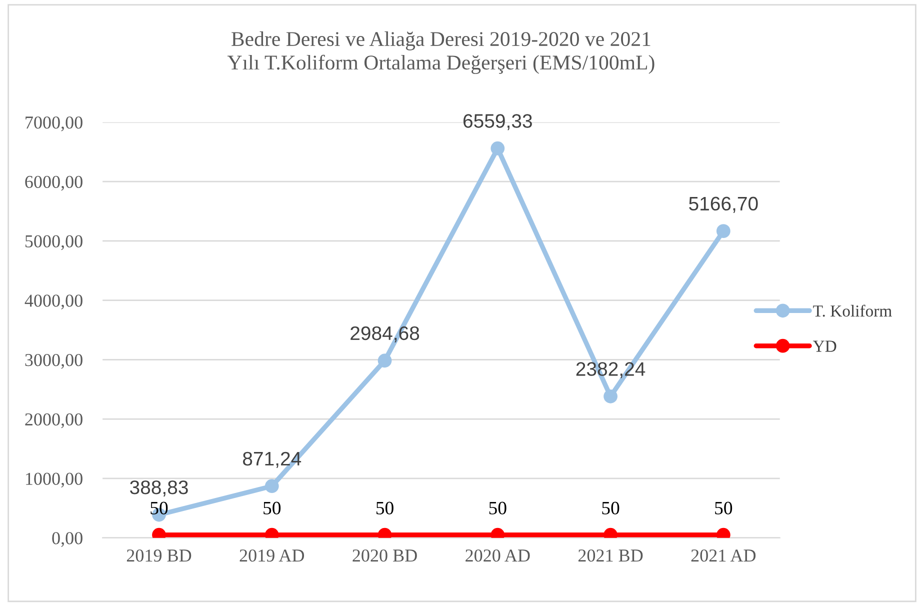 This screenshot has height=605, width=924. I want to click on y-tick-label: 4000,00, so click(53, 302).